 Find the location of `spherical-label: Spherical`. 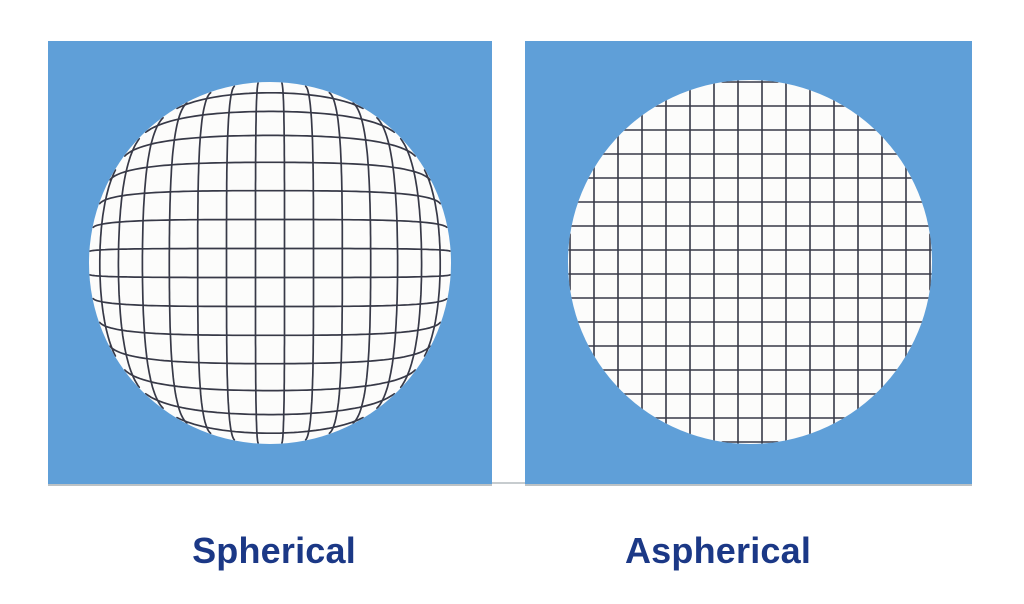

spherical-label: Spherical is located at coordinates (274, 550).